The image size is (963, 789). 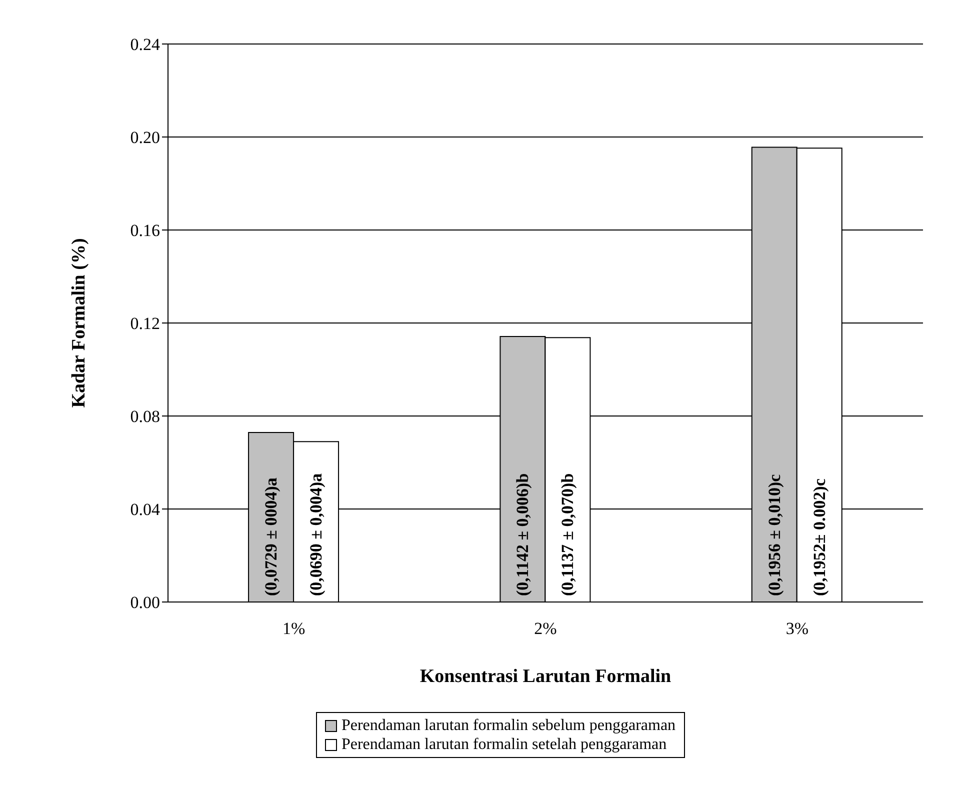 What do you see at coordinates (145, 510) in the screenshot?
I see `text: 0.04` at bounding box center [145, 510].